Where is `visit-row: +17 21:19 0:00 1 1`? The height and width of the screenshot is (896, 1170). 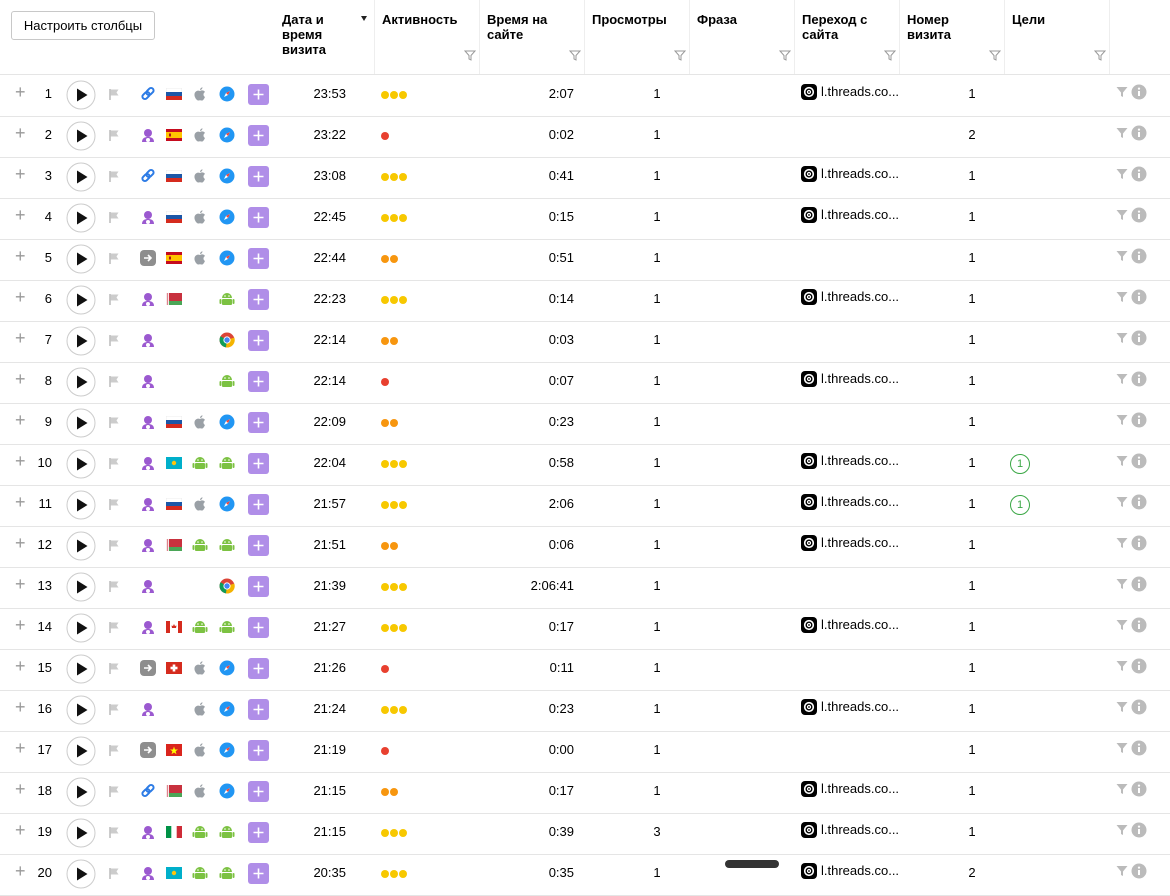 visit-row: +17 21:19 0:00 1 1 is located at coordinates (585, 752).